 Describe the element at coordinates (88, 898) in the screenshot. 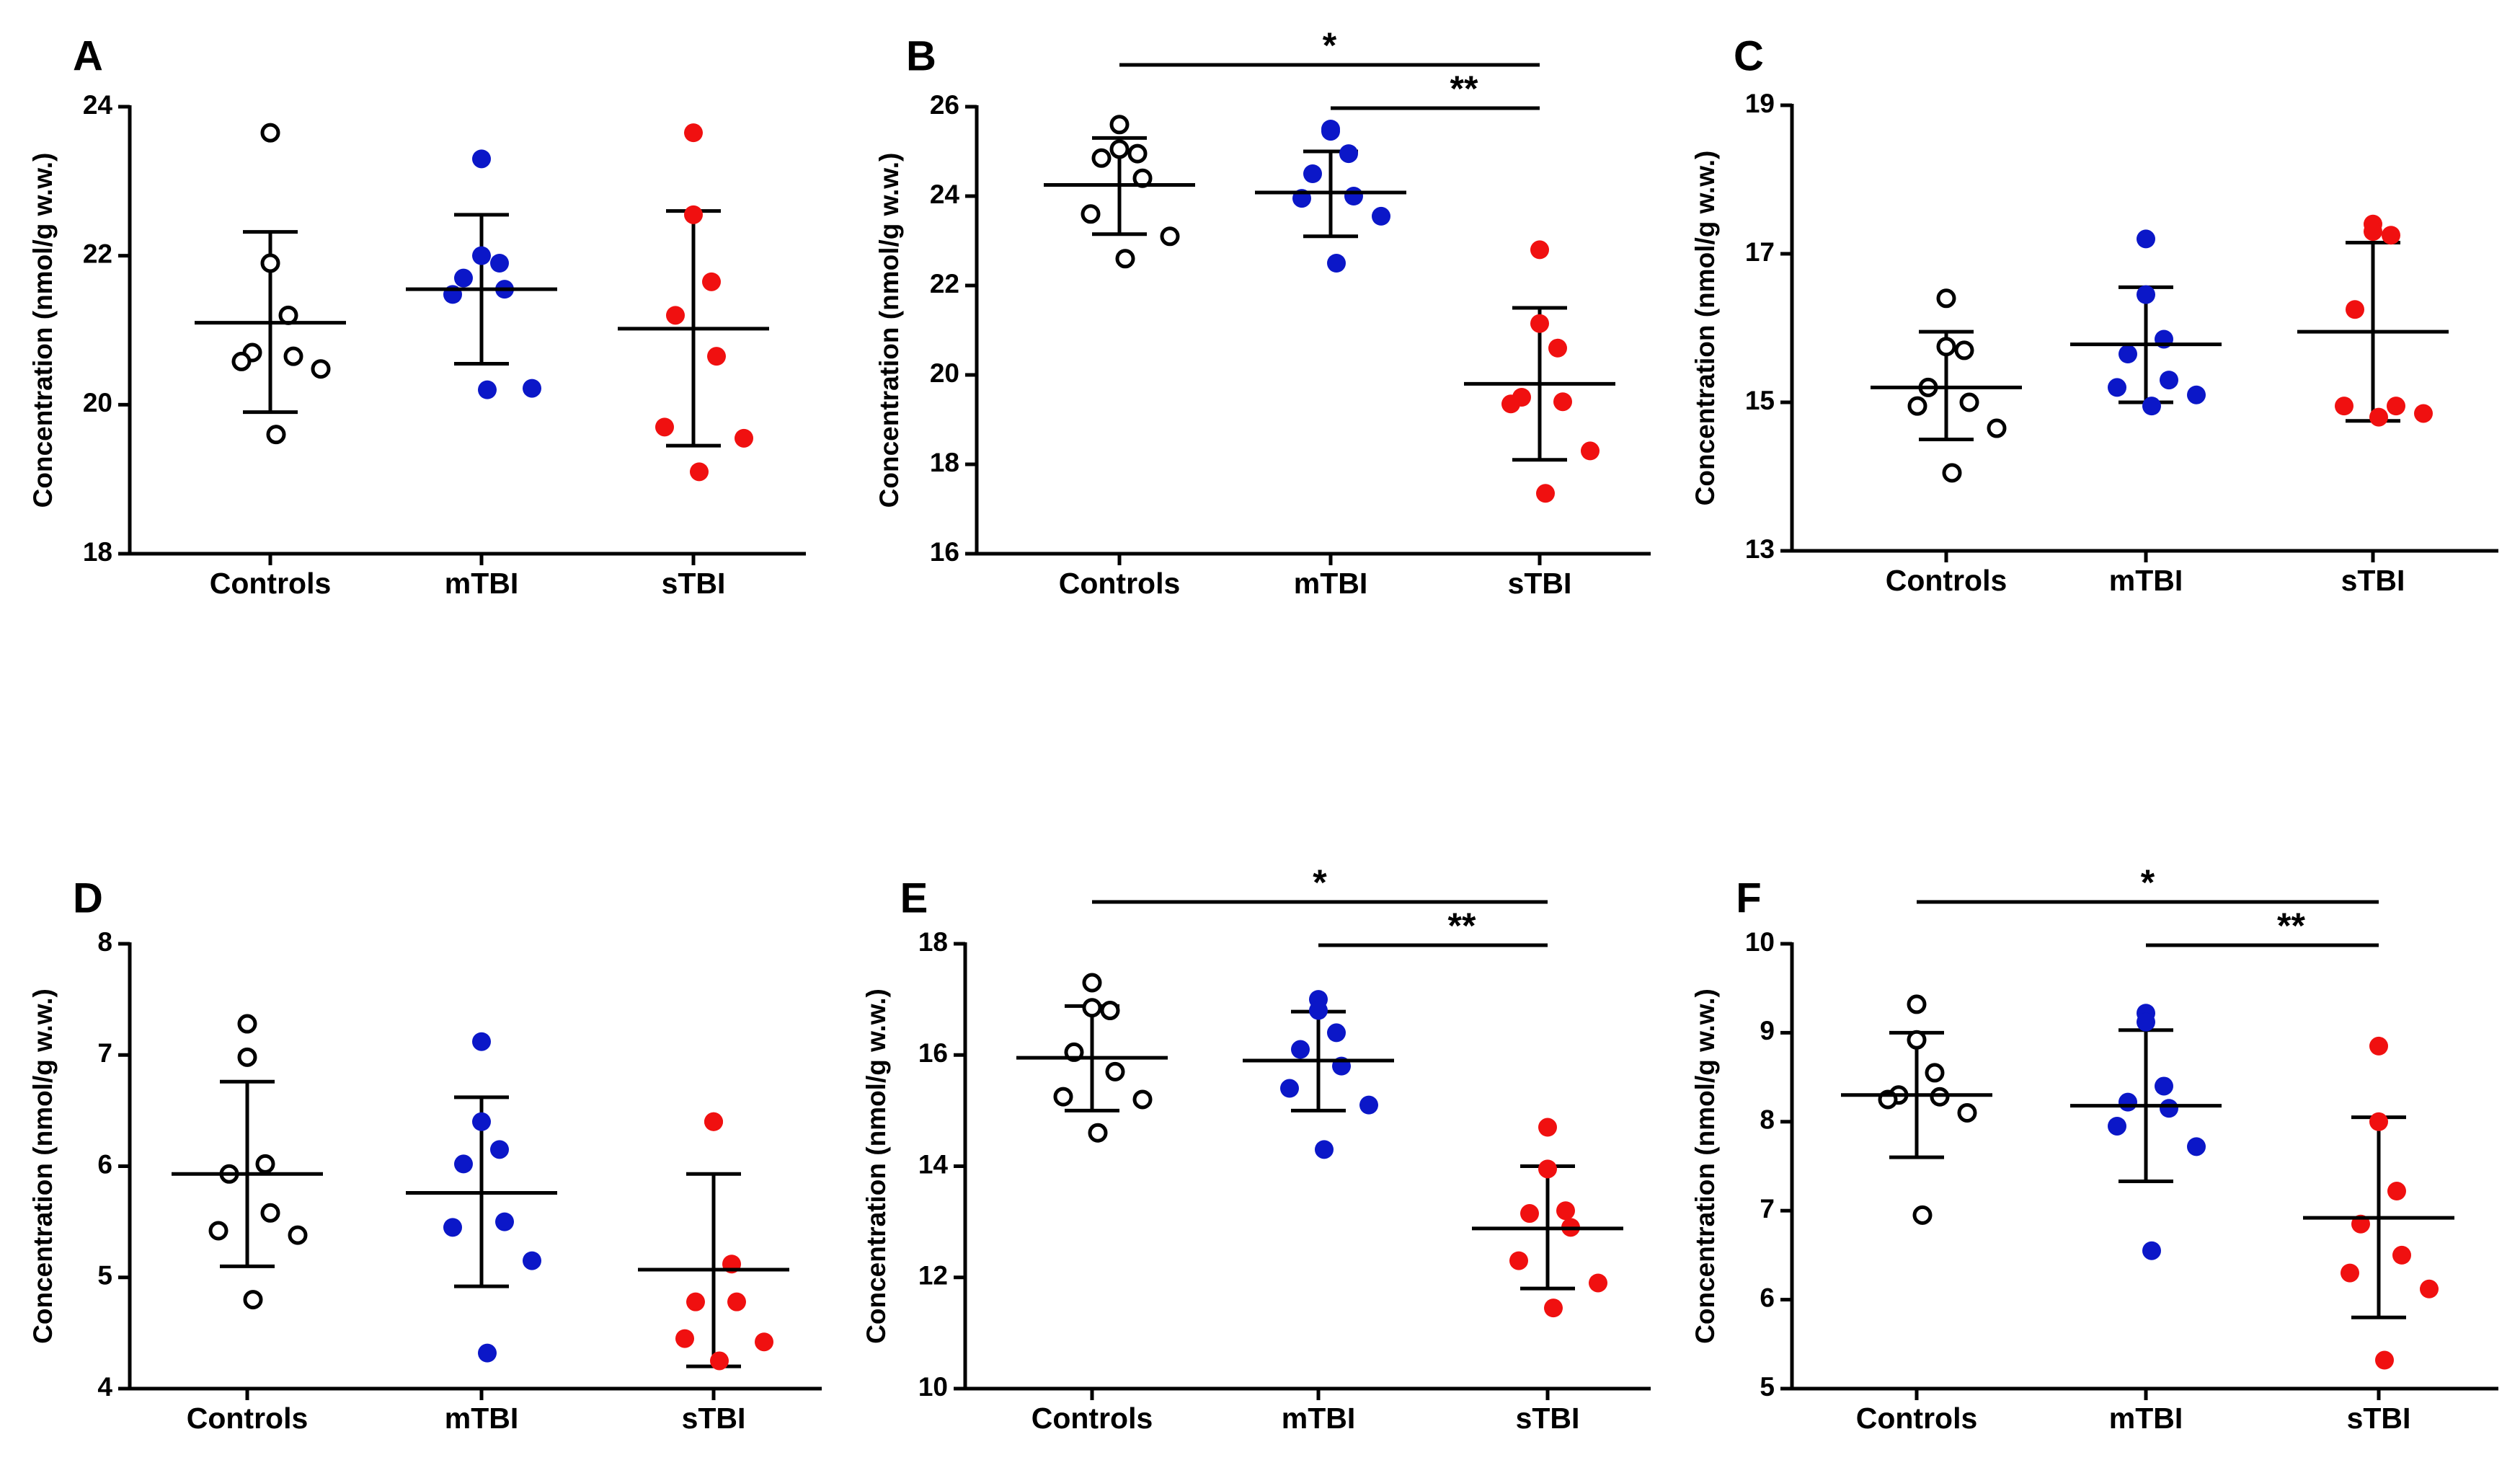

I see `panel-letter: D` at that location.